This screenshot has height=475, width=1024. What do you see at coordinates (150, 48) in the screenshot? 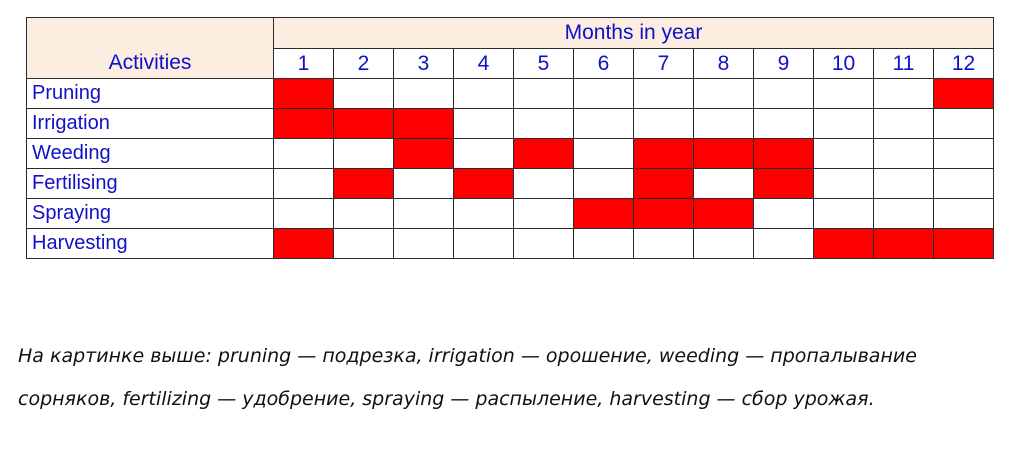
I see `activities-column-header: Activities` at bounding box center [150, 48].